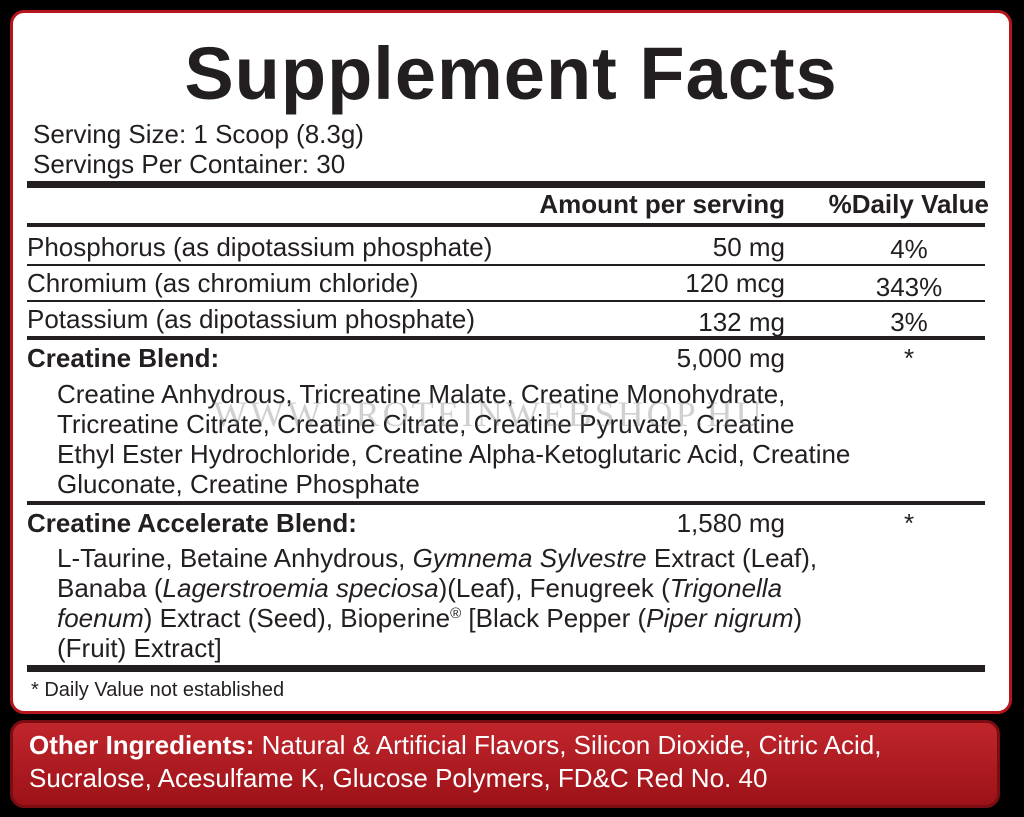 The height and width of the screenshot is (817, 1024). Describe the element at coordinates (735, 283) in the screenshot. I see `nutrient-amount: 120 mcg` at that location.